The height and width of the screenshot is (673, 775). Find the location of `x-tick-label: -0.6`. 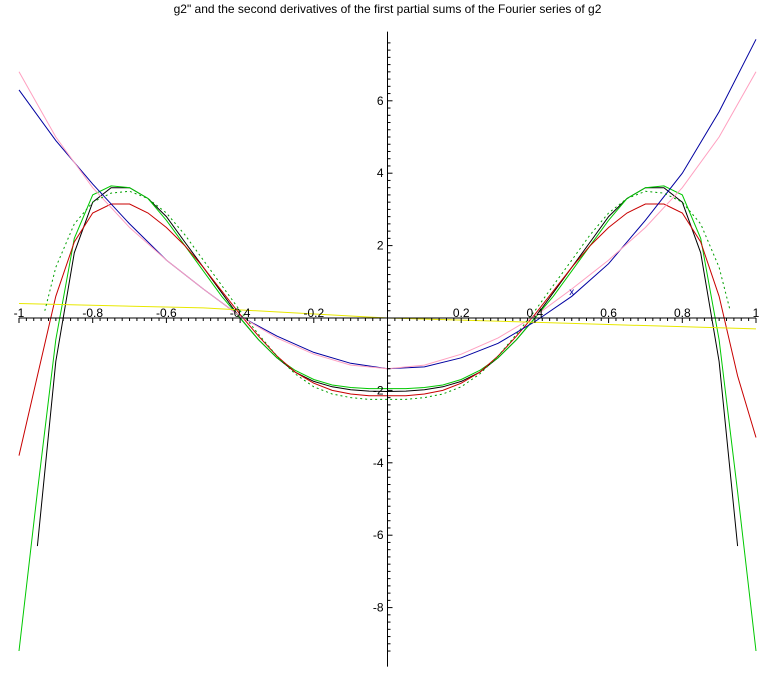

x-tick-label: -0.6 is located at coordinates (166, 313).